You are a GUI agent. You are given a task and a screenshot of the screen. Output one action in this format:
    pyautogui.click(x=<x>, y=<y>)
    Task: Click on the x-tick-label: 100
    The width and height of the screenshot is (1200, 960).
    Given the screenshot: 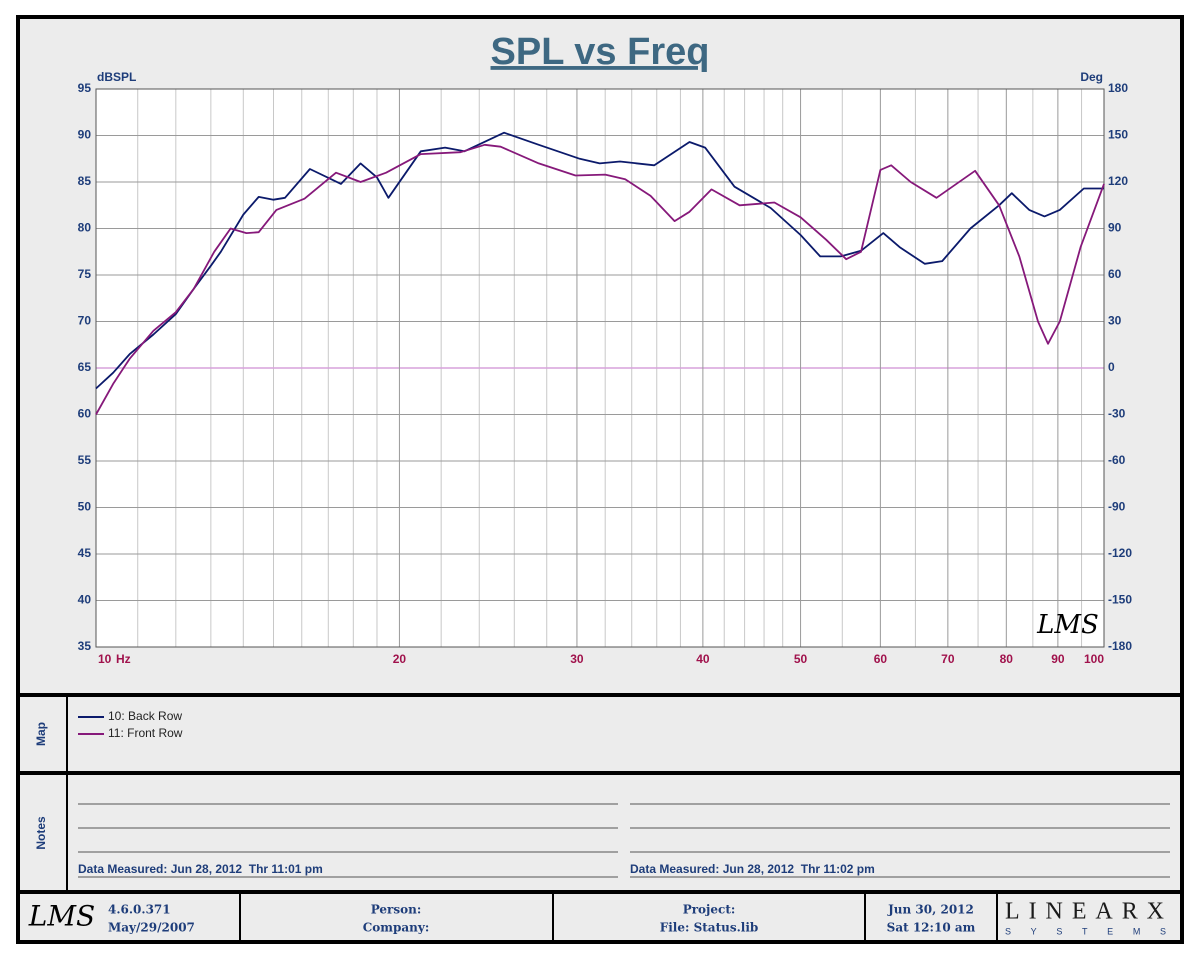 What is the action you would take?
    pyautogui.click(x=1094, y=659)
    